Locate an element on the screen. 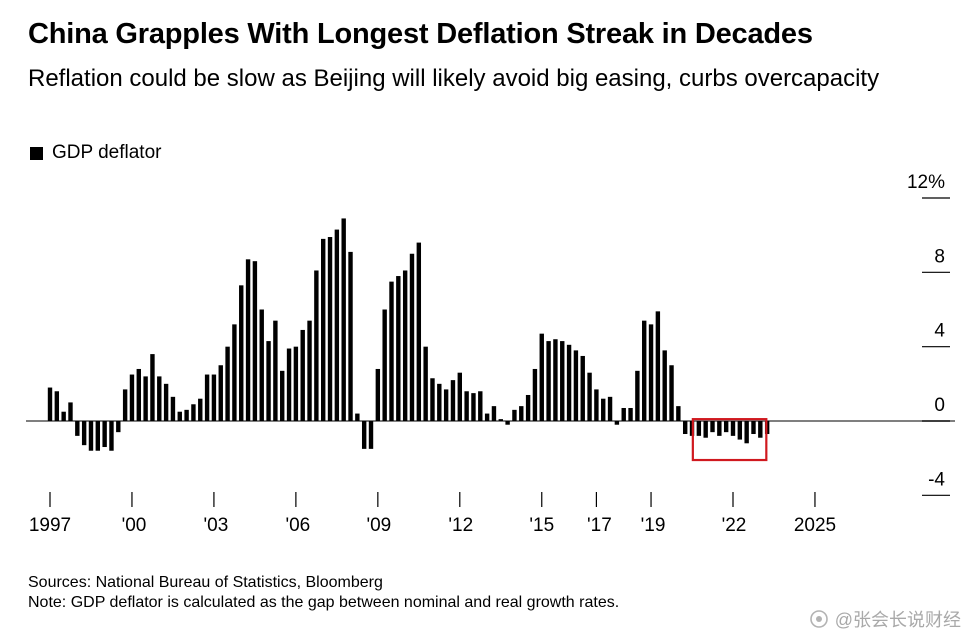 This screenshot has height=639, width=975. y-tick-label-1: 8 is located at coordinates (939, 256).